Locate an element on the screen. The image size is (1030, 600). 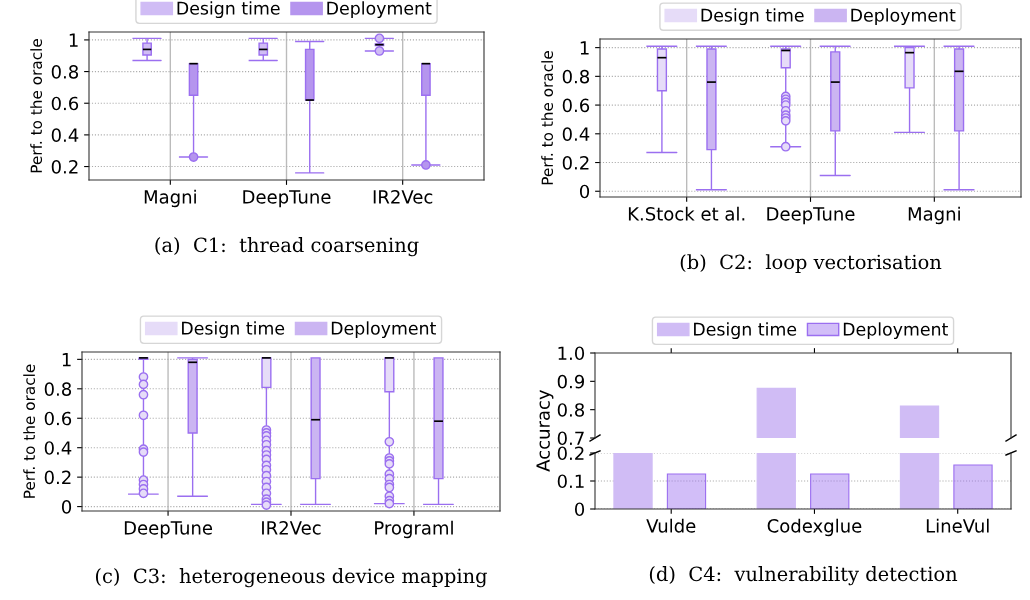
text: (a) C1: thread coarsening is located at coordinates (287, 247).